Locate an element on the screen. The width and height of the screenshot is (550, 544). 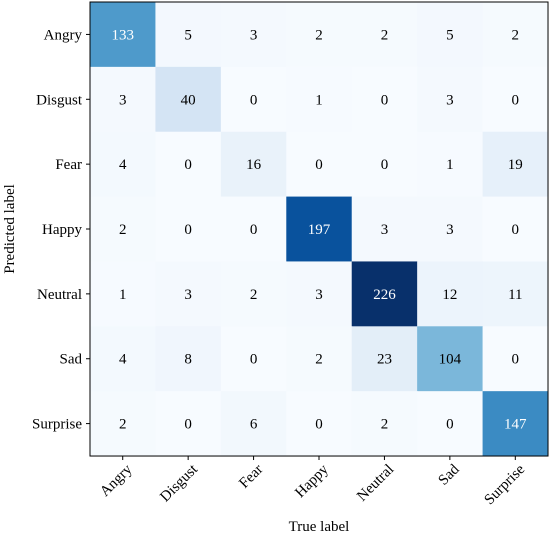
y-tick-label: Sad is located at coordinates (71, 360).